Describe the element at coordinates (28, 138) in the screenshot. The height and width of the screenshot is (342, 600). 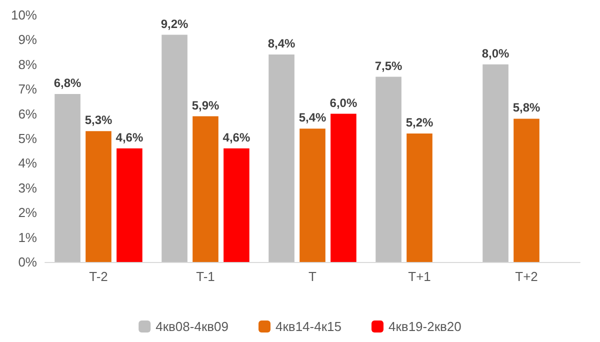
I see `y-tick-label: 5%` at that location.